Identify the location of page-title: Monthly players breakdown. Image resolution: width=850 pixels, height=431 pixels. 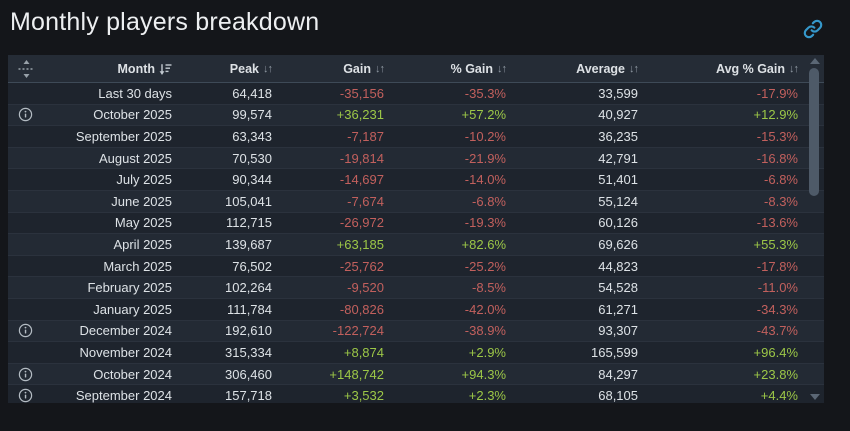
(165, 22).